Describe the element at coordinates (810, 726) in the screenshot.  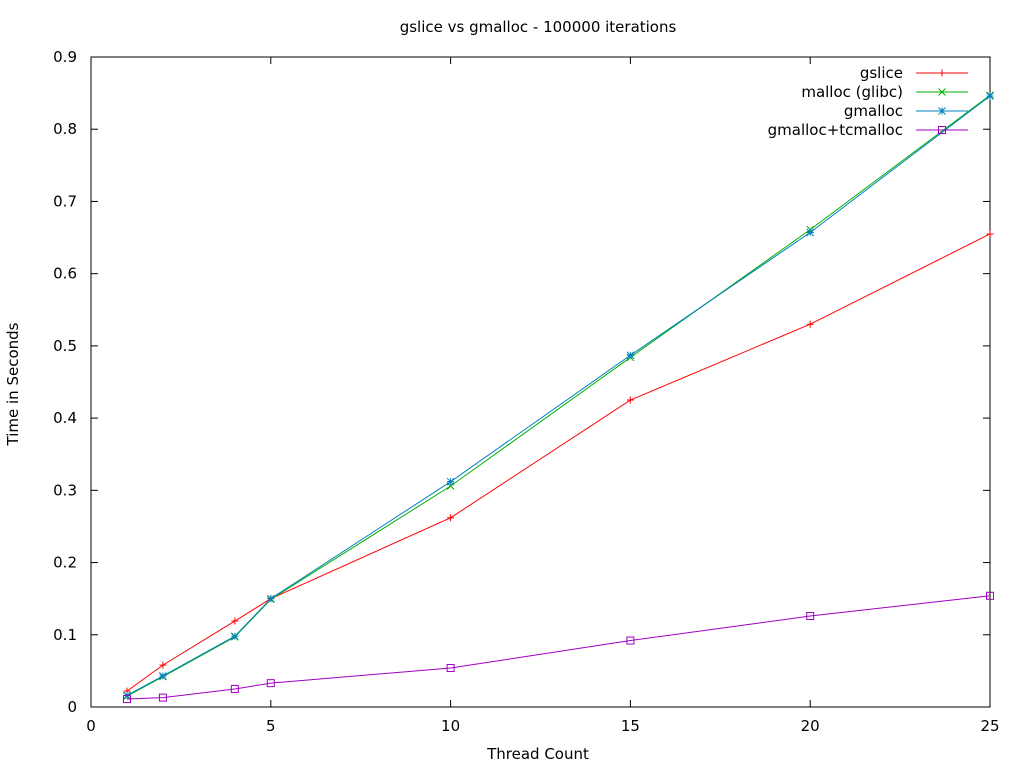
I see `x-tick-label: 20` at that location.